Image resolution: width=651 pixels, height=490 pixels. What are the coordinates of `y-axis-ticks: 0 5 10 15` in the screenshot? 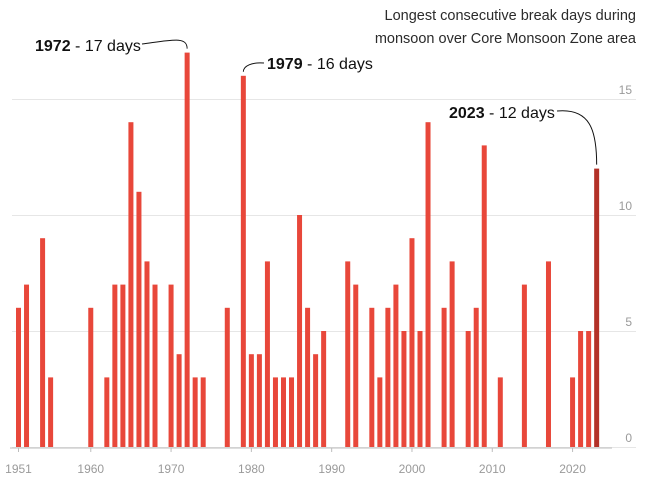 It's located at (626, 264).